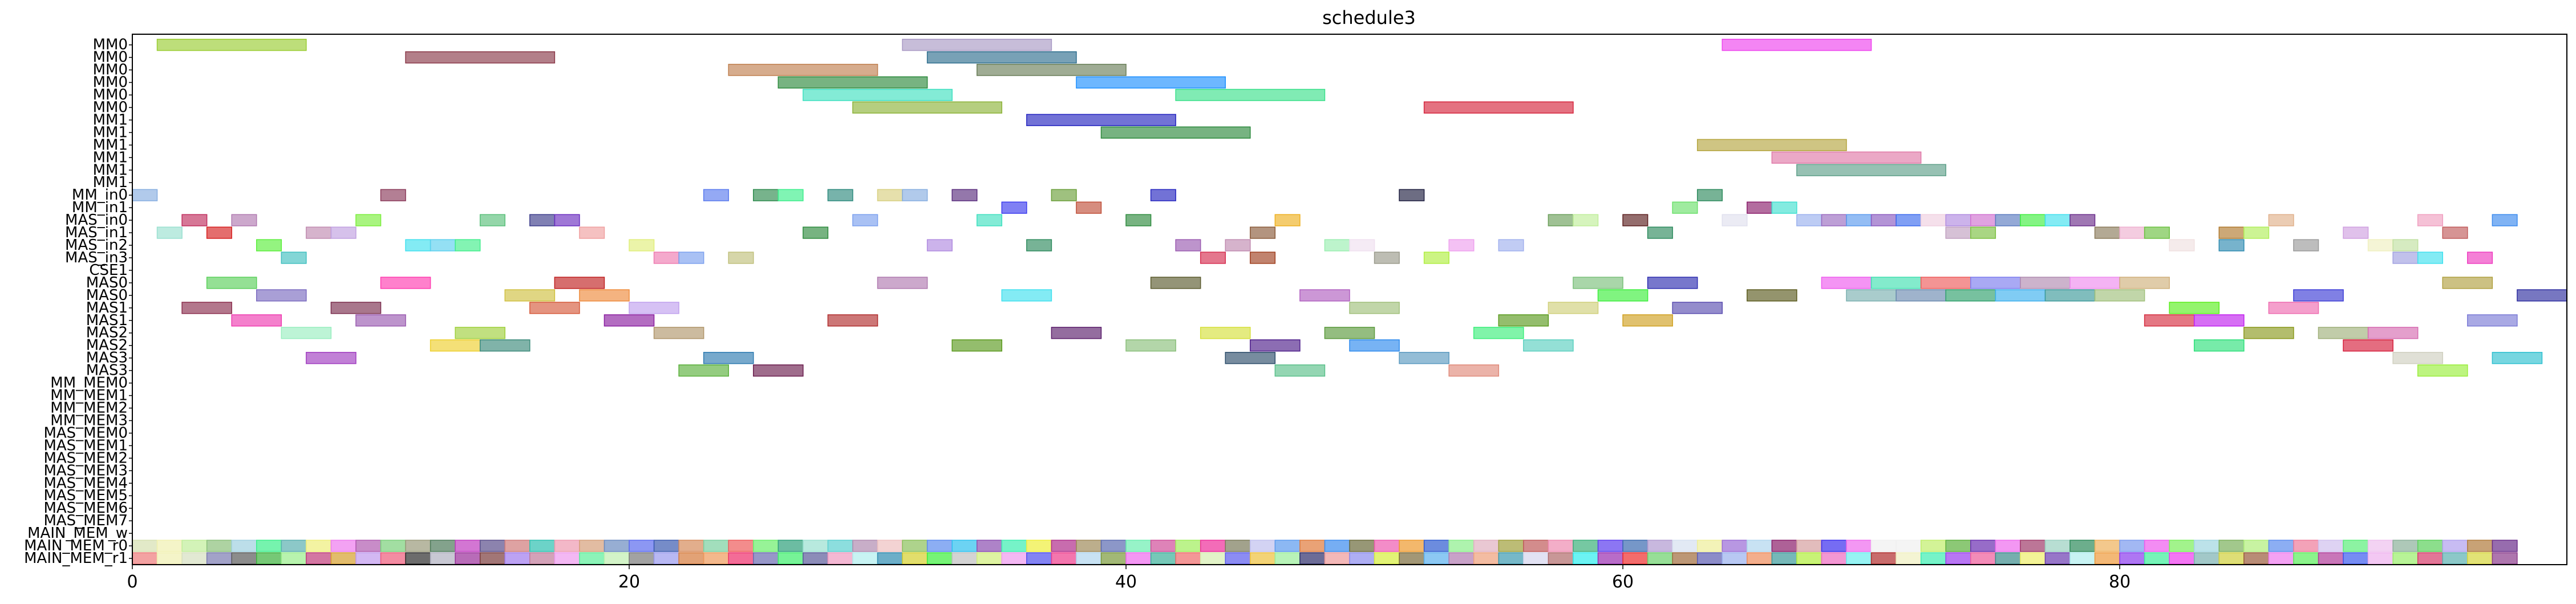  Describe the element at coordinates (85, 445) in the screenshot. I see `y-tick-label: MAS_MEM1` at that location.